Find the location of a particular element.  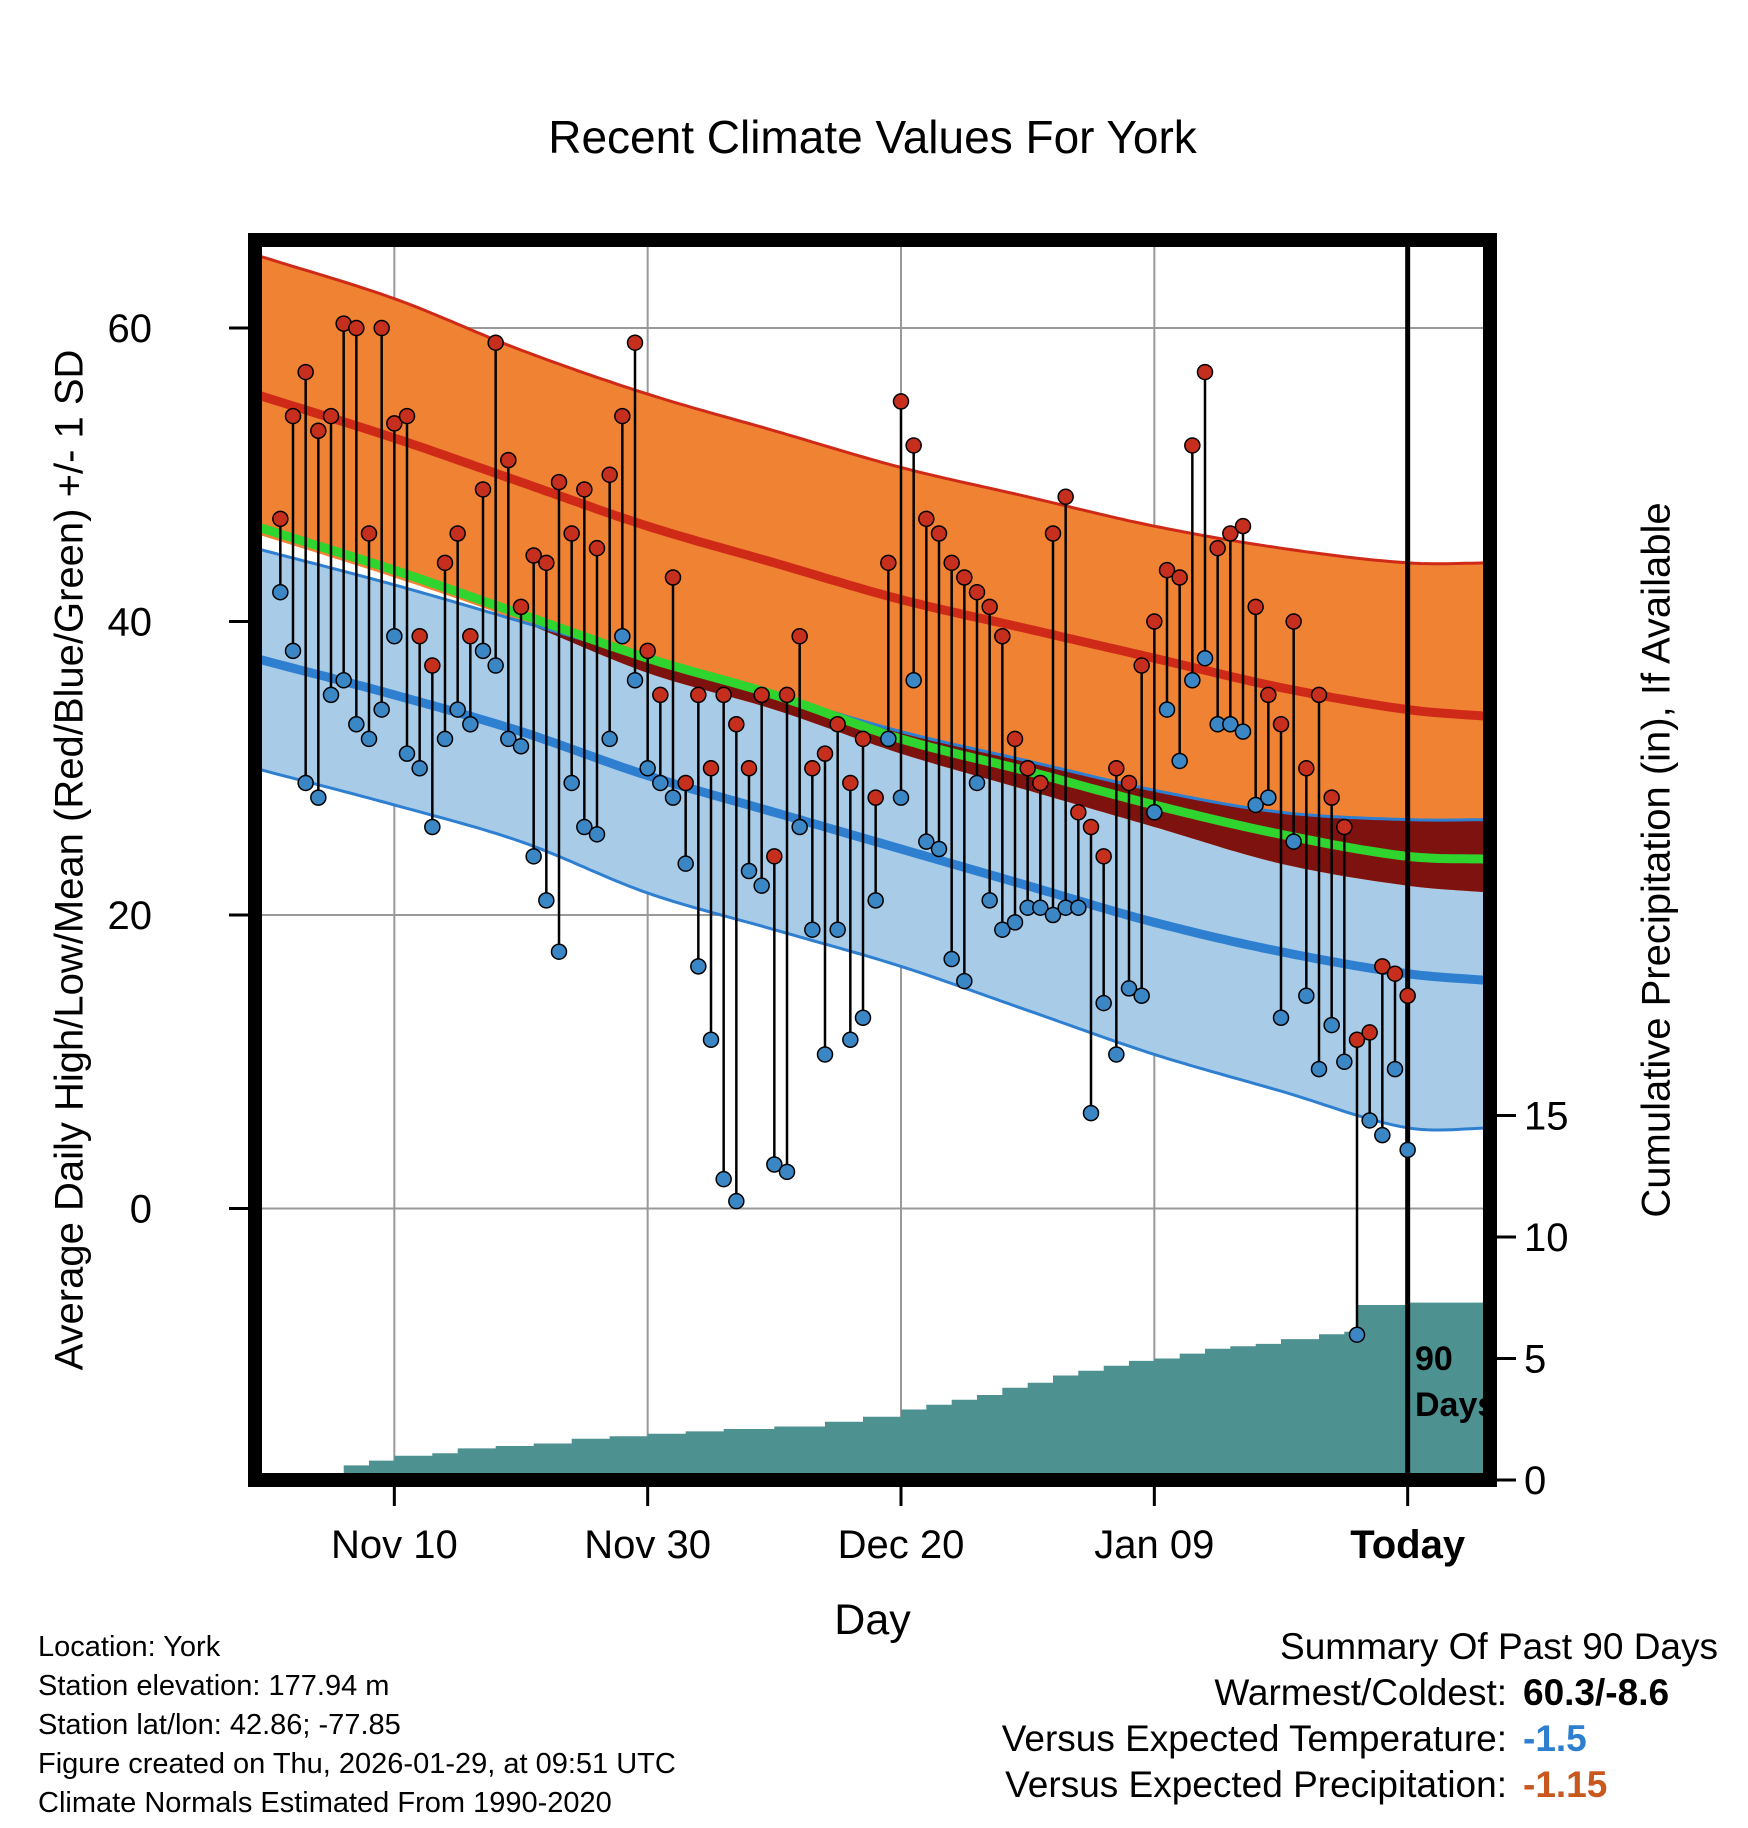

svg-text: Dec 20 is located at coordinates (901, 1545).